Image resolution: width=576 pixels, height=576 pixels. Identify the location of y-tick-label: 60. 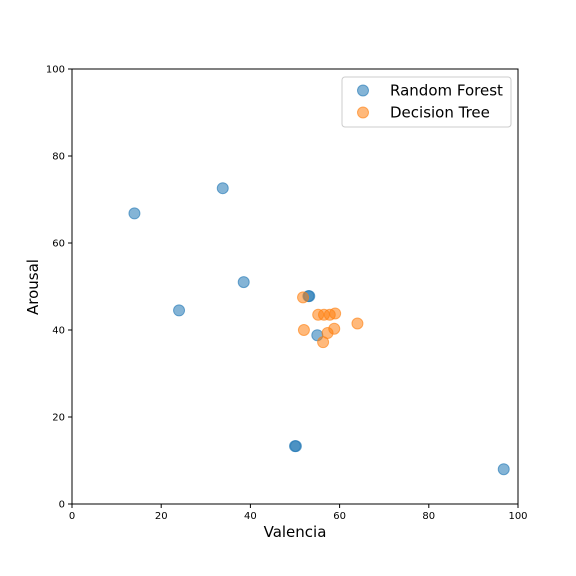
(58, 244).